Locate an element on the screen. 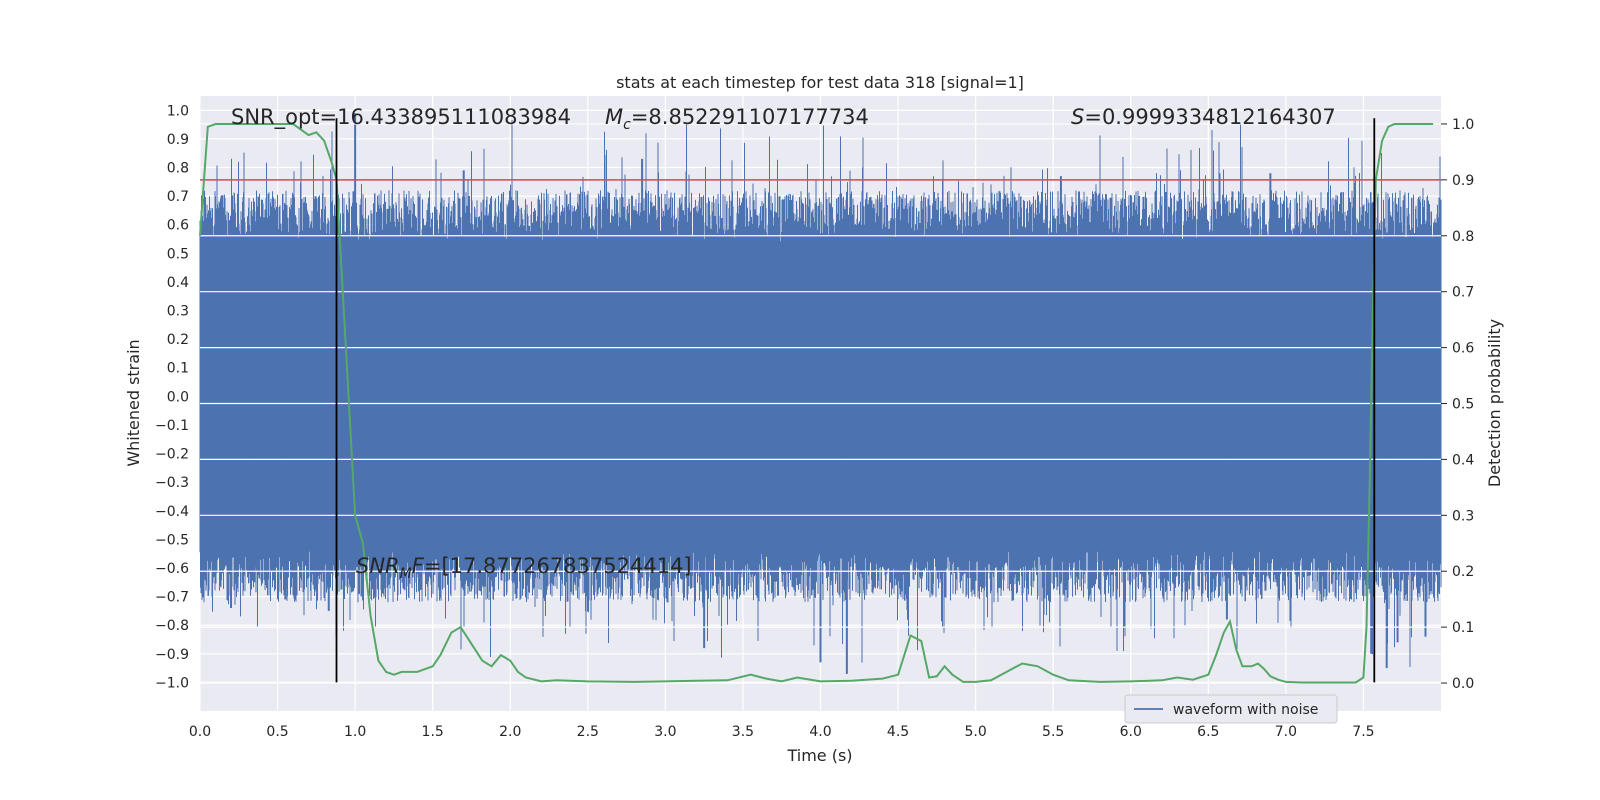 The height and width of the screenshot is (800, 1600). y-tick-label: 0.1 is located at coordinates (178, 369).